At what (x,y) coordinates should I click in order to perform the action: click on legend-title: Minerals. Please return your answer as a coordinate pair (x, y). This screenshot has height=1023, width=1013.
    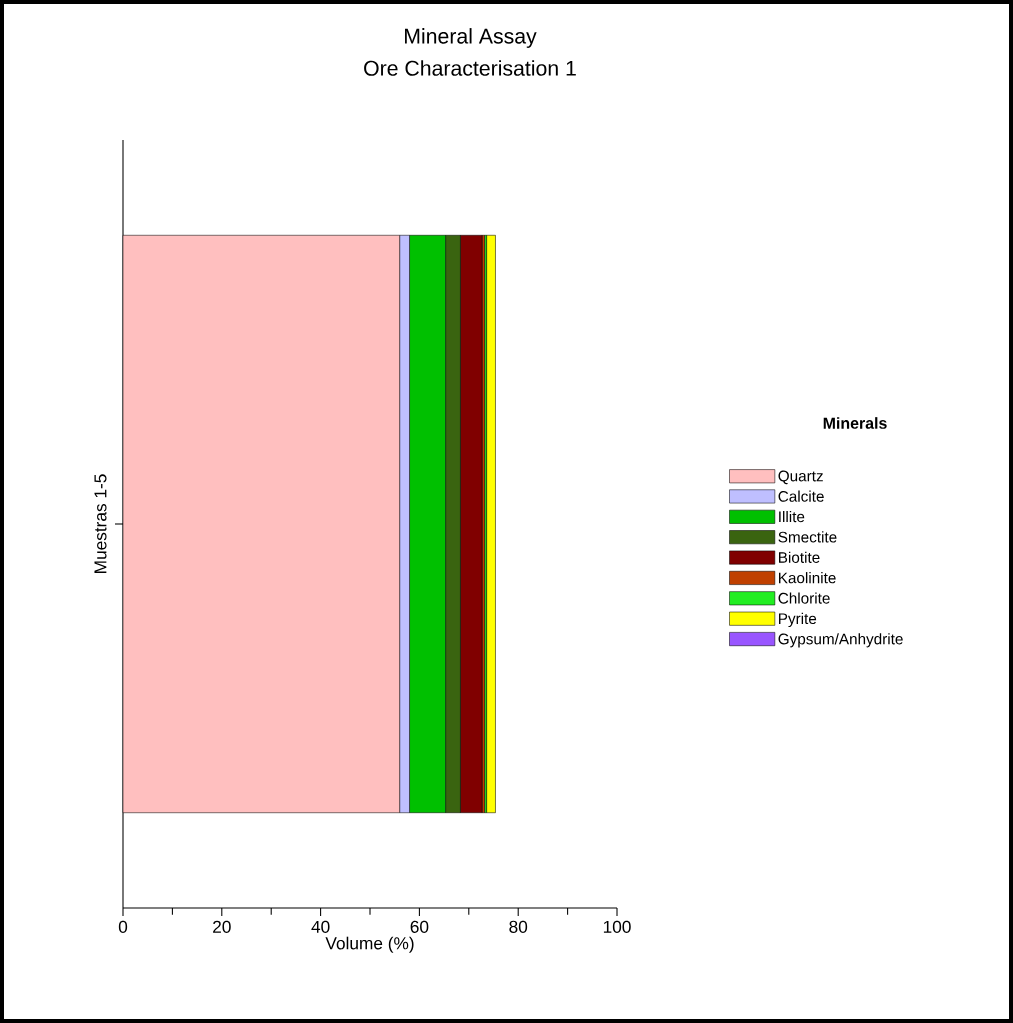
    Looking at the image, I should click on (855, 423).